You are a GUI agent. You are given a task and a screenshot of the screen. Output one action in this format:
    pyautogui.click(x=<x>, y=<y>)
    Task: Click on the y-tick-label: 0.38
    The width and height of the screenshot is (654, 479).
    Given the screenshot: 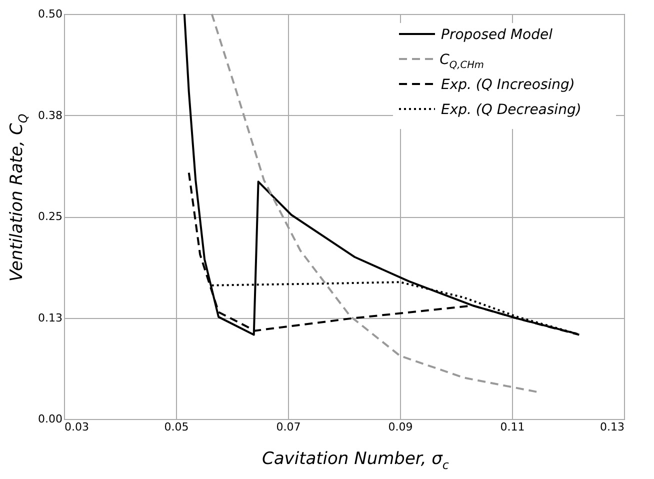 What is the action you would take?
    pyautogui.click(x=50, y=115)
    